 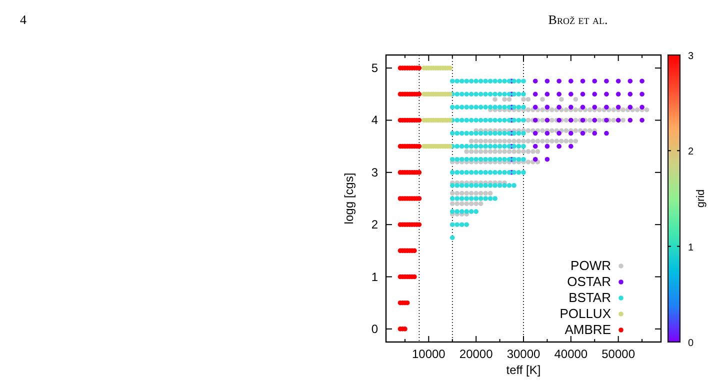 I want to click on color-bar-label: 0, so click(x=691, y=343).